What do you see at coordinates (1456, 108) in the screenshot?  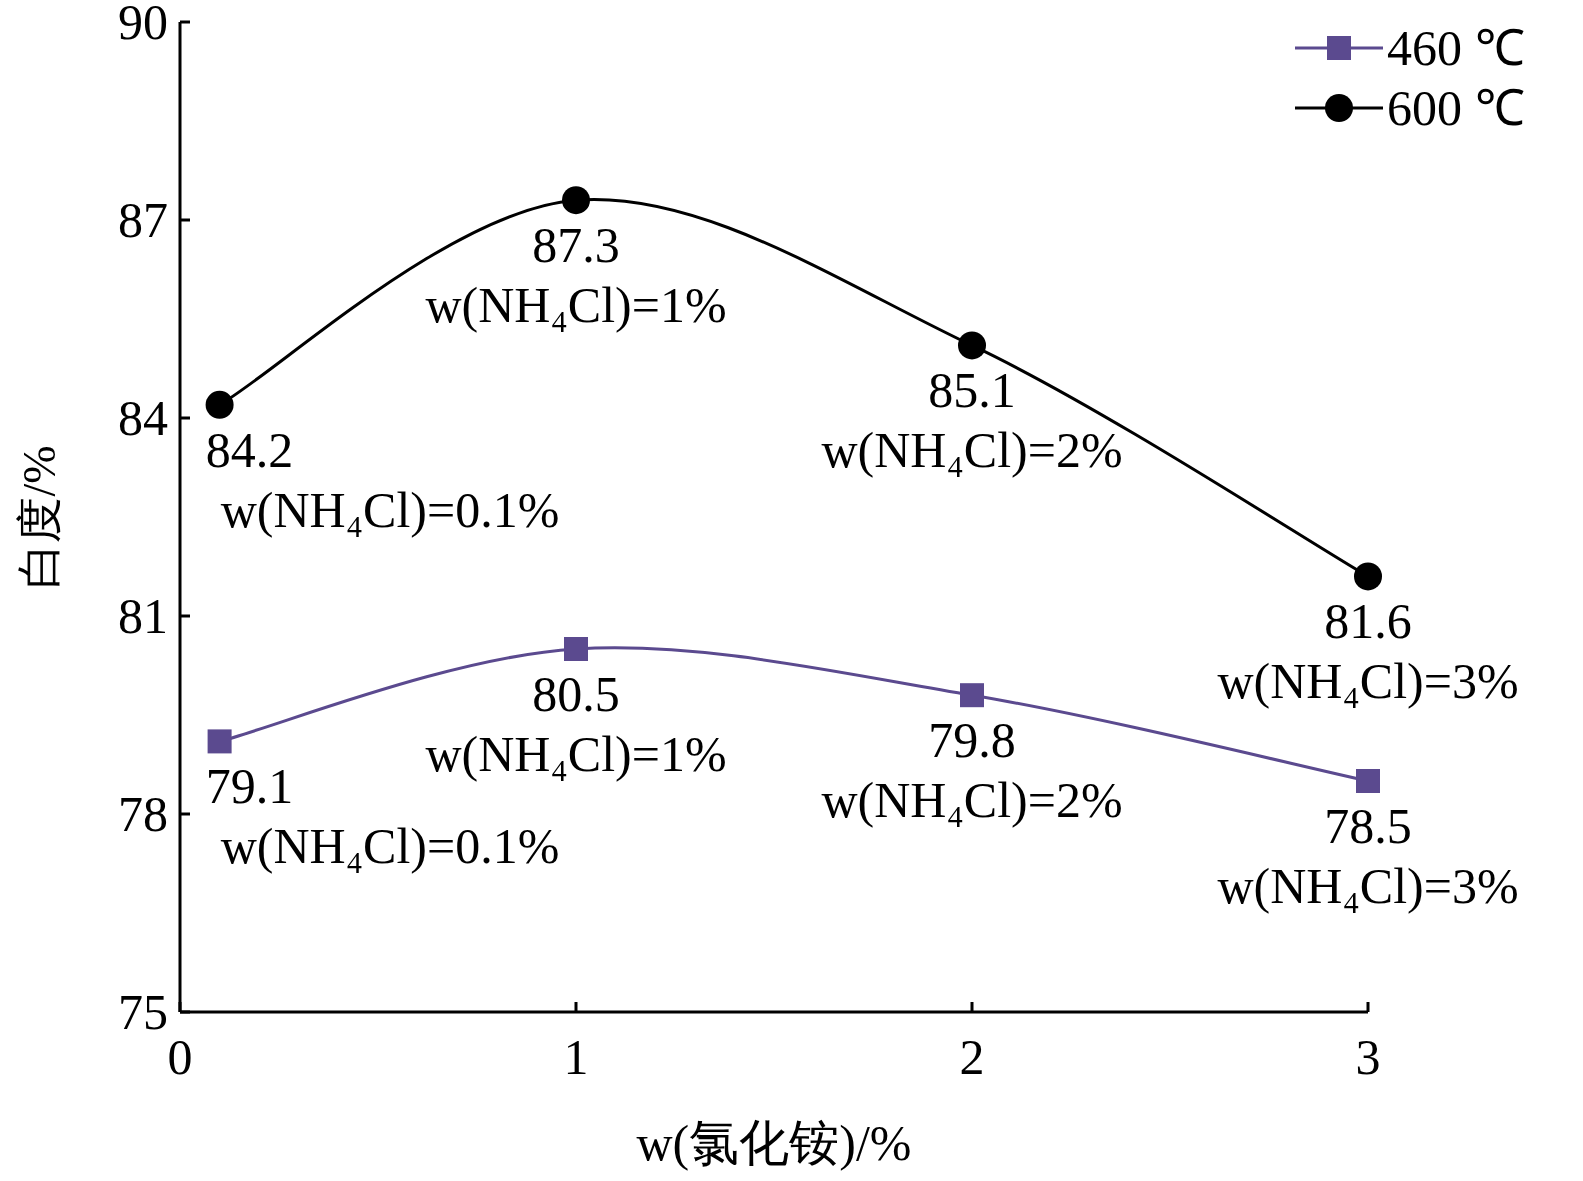 I see `legend-label: 600 ℃` at bounding box center [1456, 108].